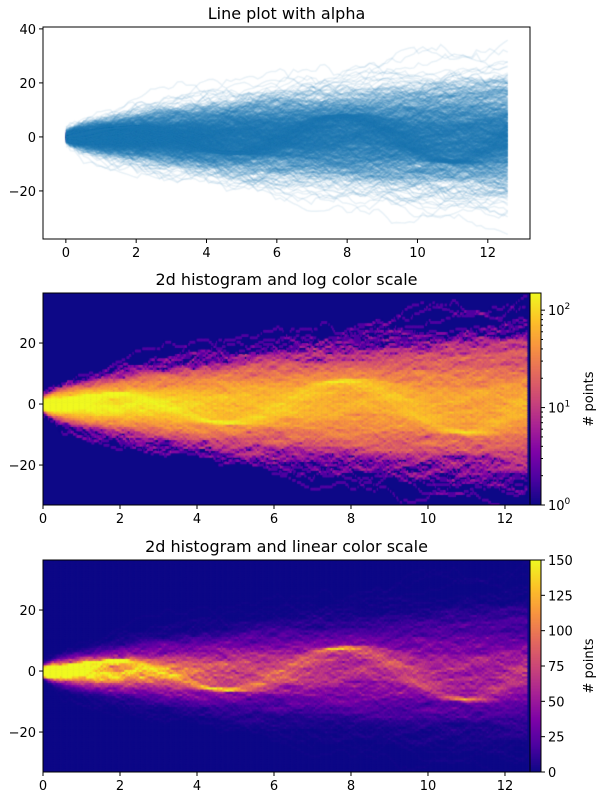 The image size is (600, 800). I want to click on colorbar-tick-label: 50, so click(556, 702).